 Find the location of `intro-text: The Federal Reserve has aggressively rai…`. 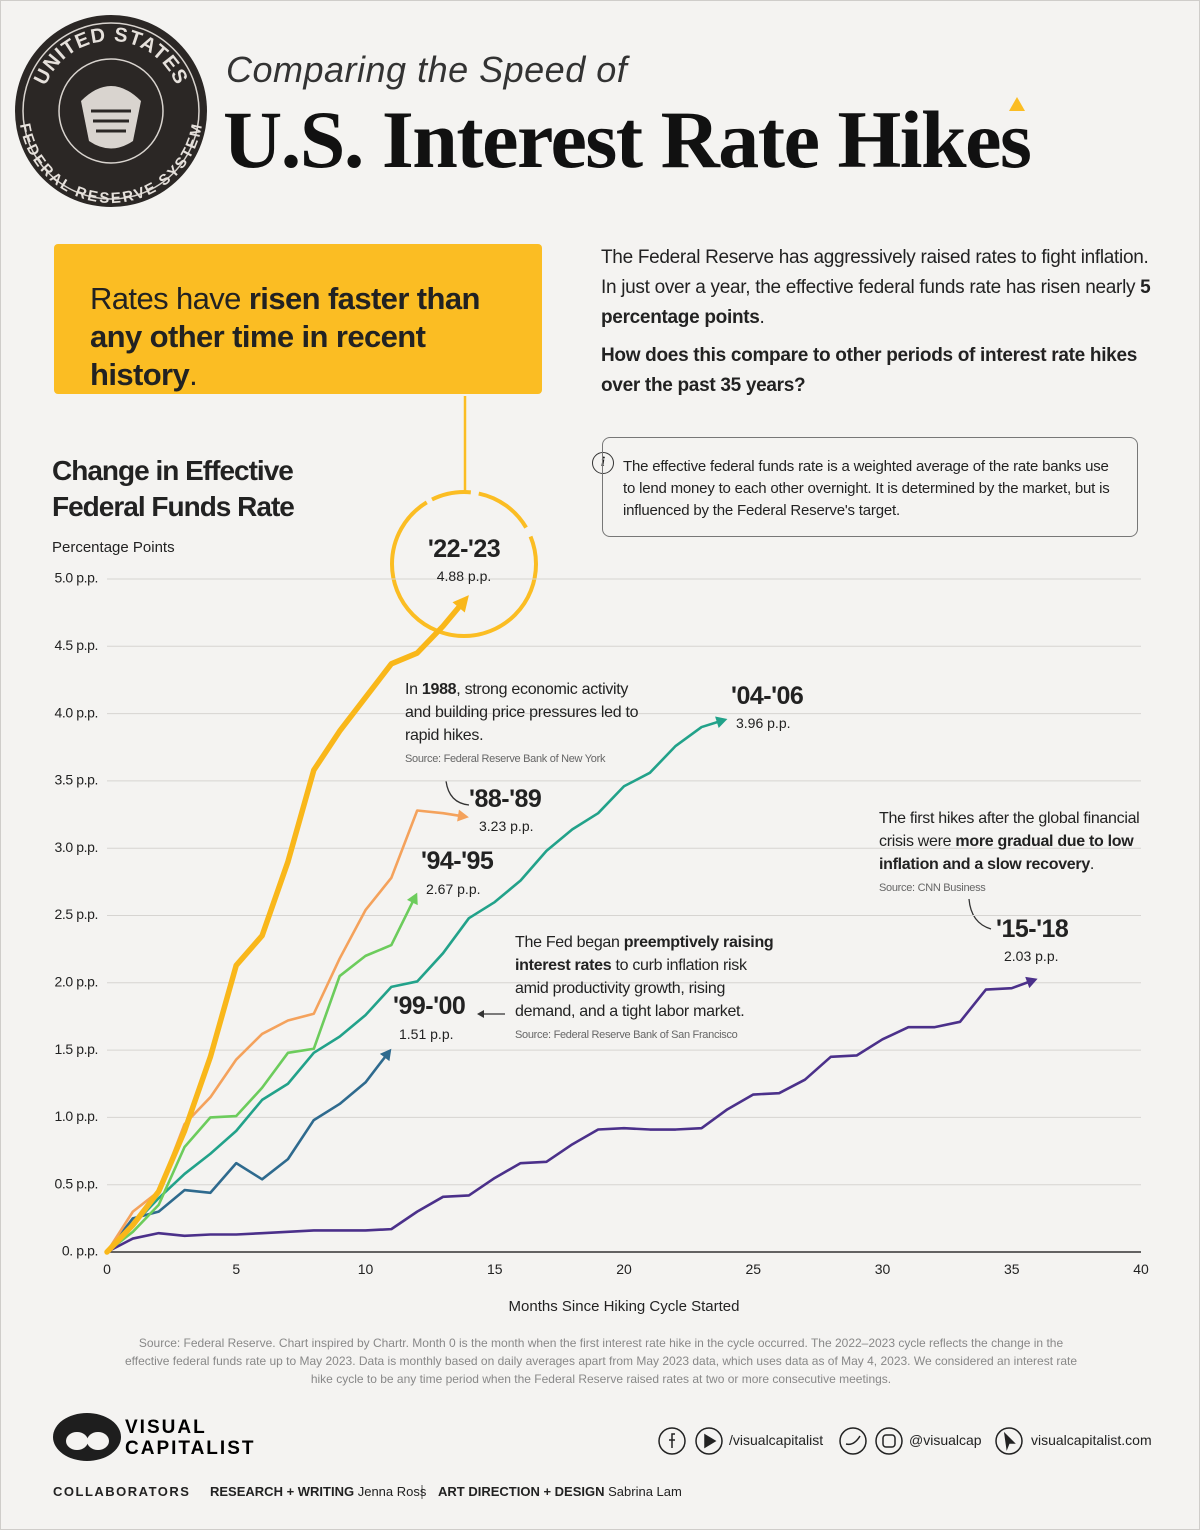

intro-text: The Federal Reserve has aggressively rai… is located at coordinates (875, 272).